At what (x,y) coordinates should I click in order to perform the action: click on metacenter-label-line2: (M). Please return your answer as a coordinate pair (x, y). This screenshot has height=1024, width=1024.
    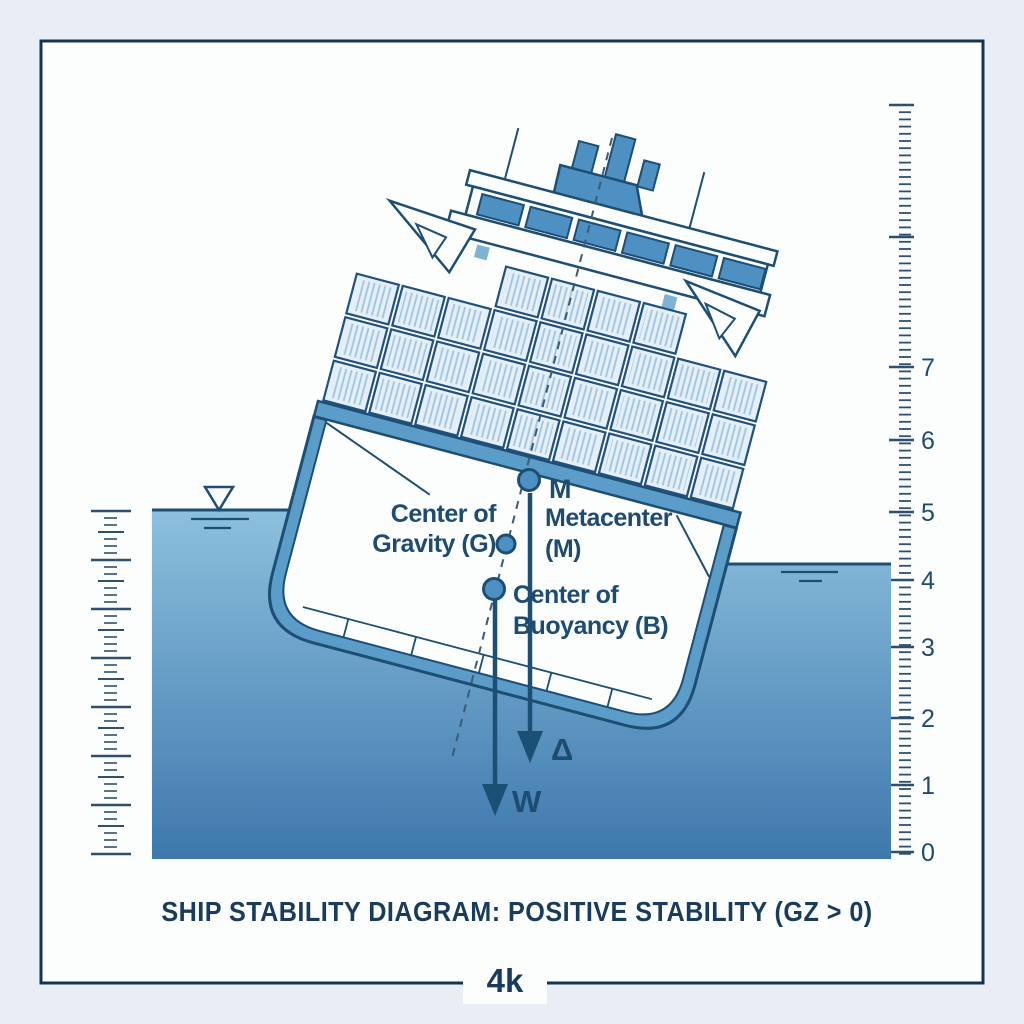
    Looking at the image, I should click on (563, 549).